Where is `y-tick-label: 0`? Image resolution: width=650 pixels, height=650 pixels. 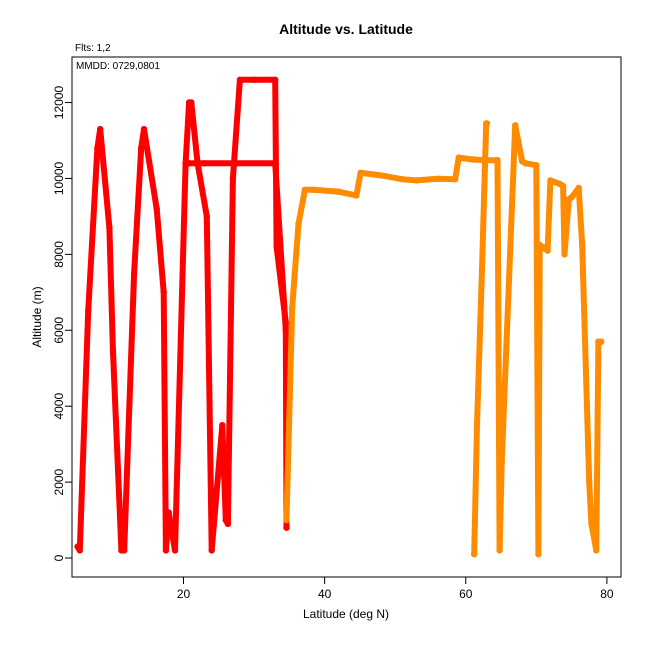
y-tick-label: 0 is located at coordinates (59, 557).